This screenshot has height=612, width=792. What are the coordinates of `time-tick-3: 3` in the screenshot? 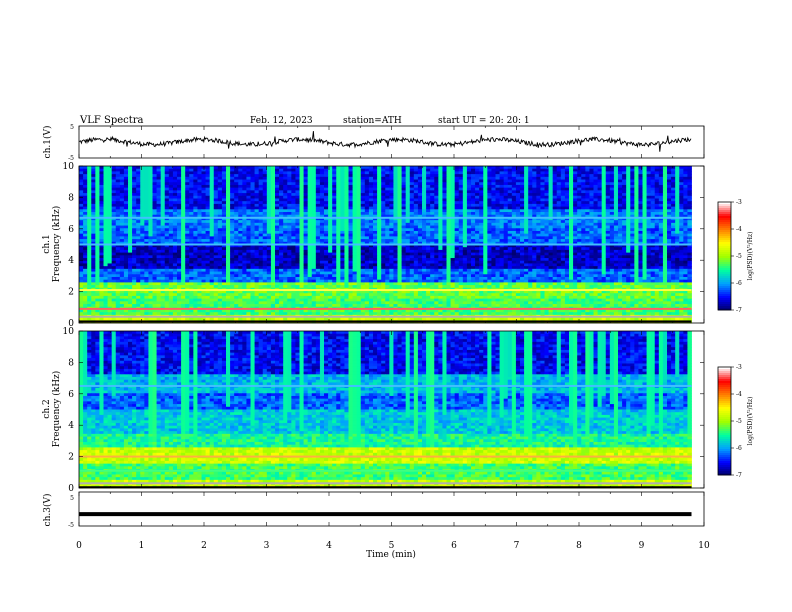 It's located at (267, 546).